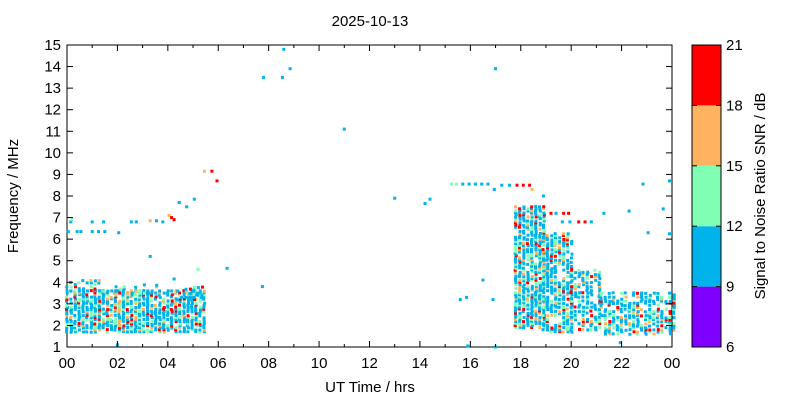 The height and width of the screenshot is (400, 800). Describe the element at coordinates (706, 196) in the screenshot. I see `colorbar-frame` at that location.